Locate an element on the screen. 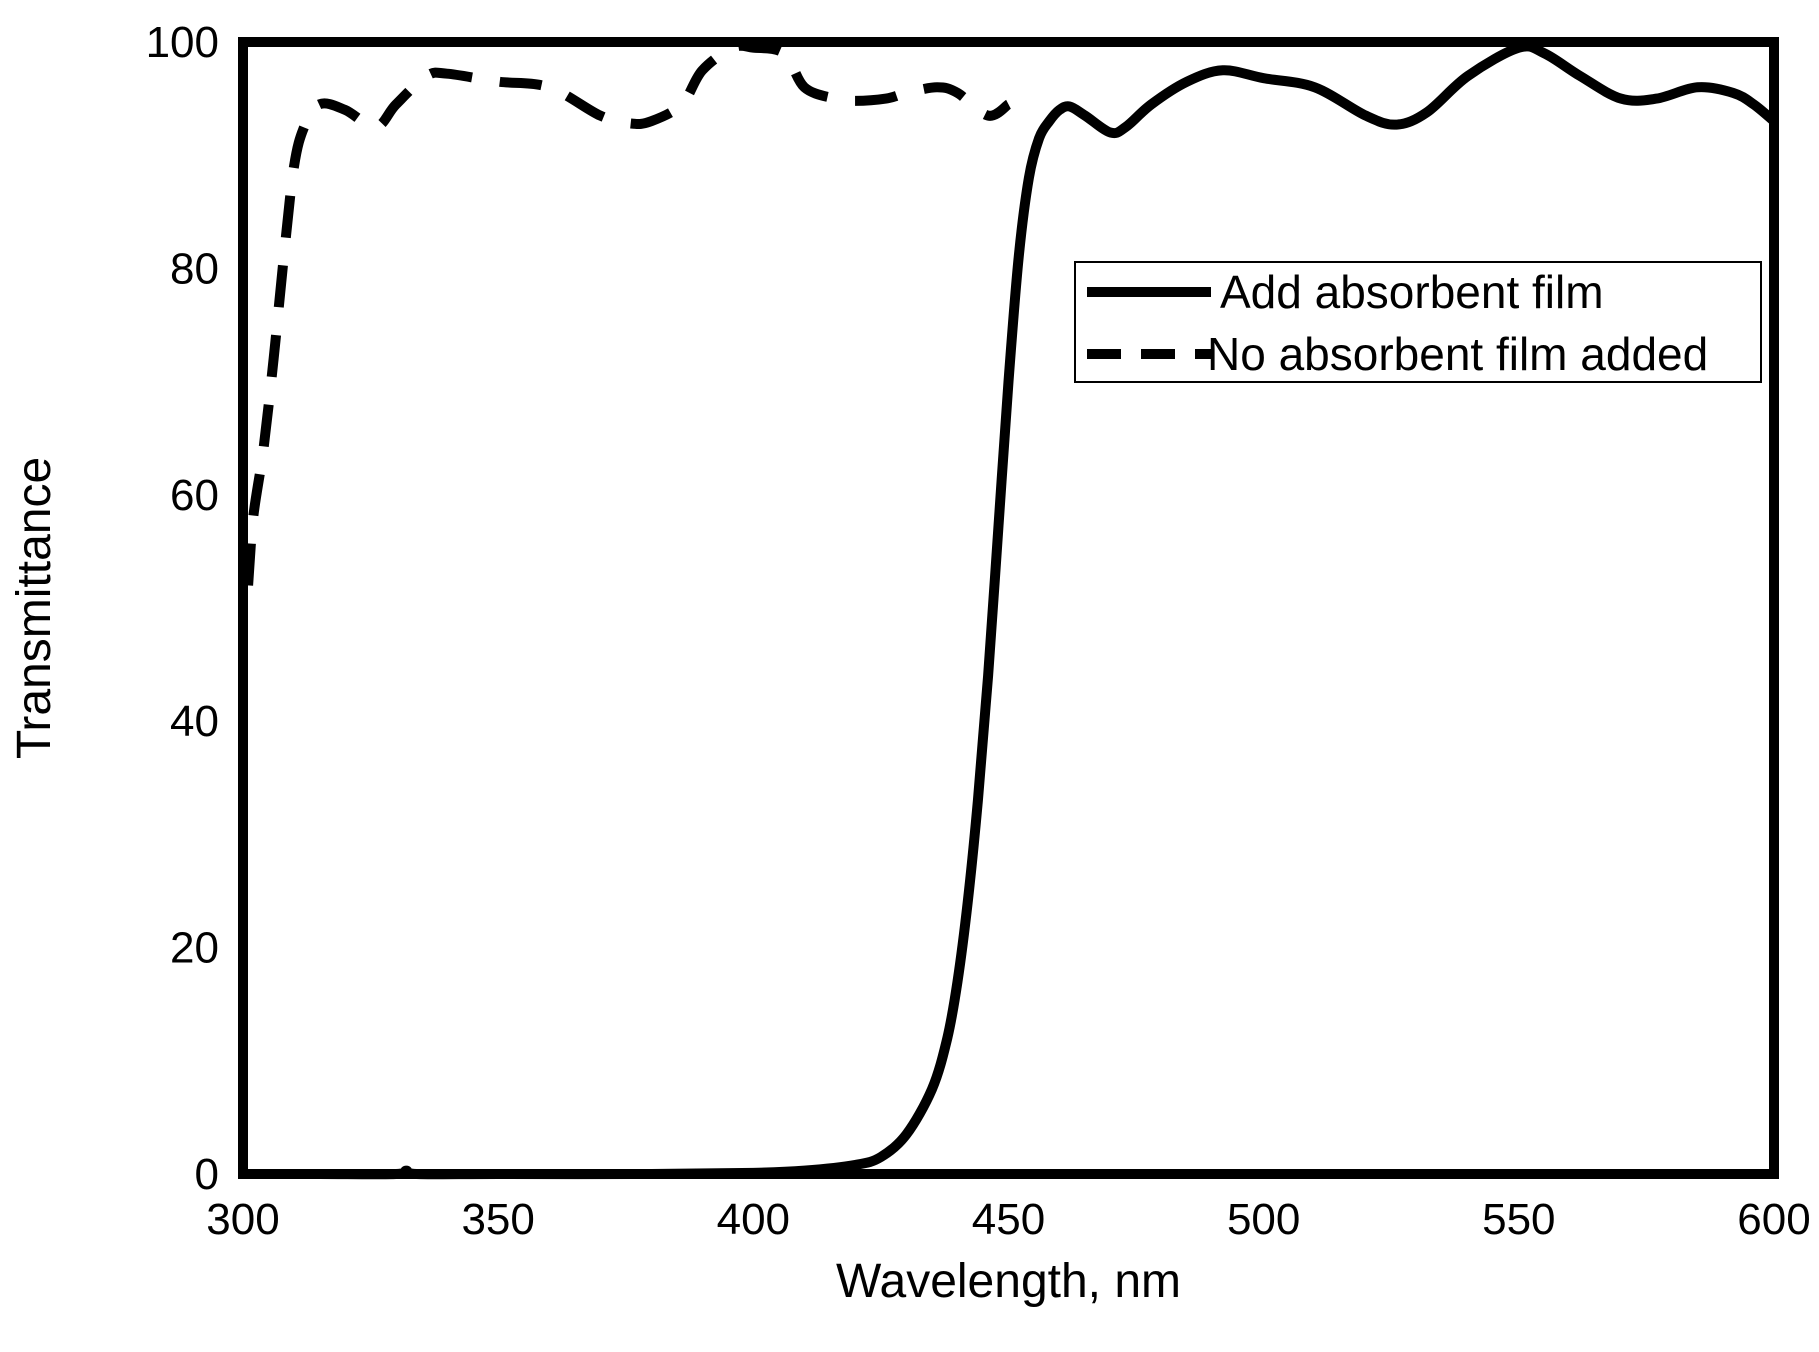  y-tick-label: 80 is located at coordinates (194, 268).